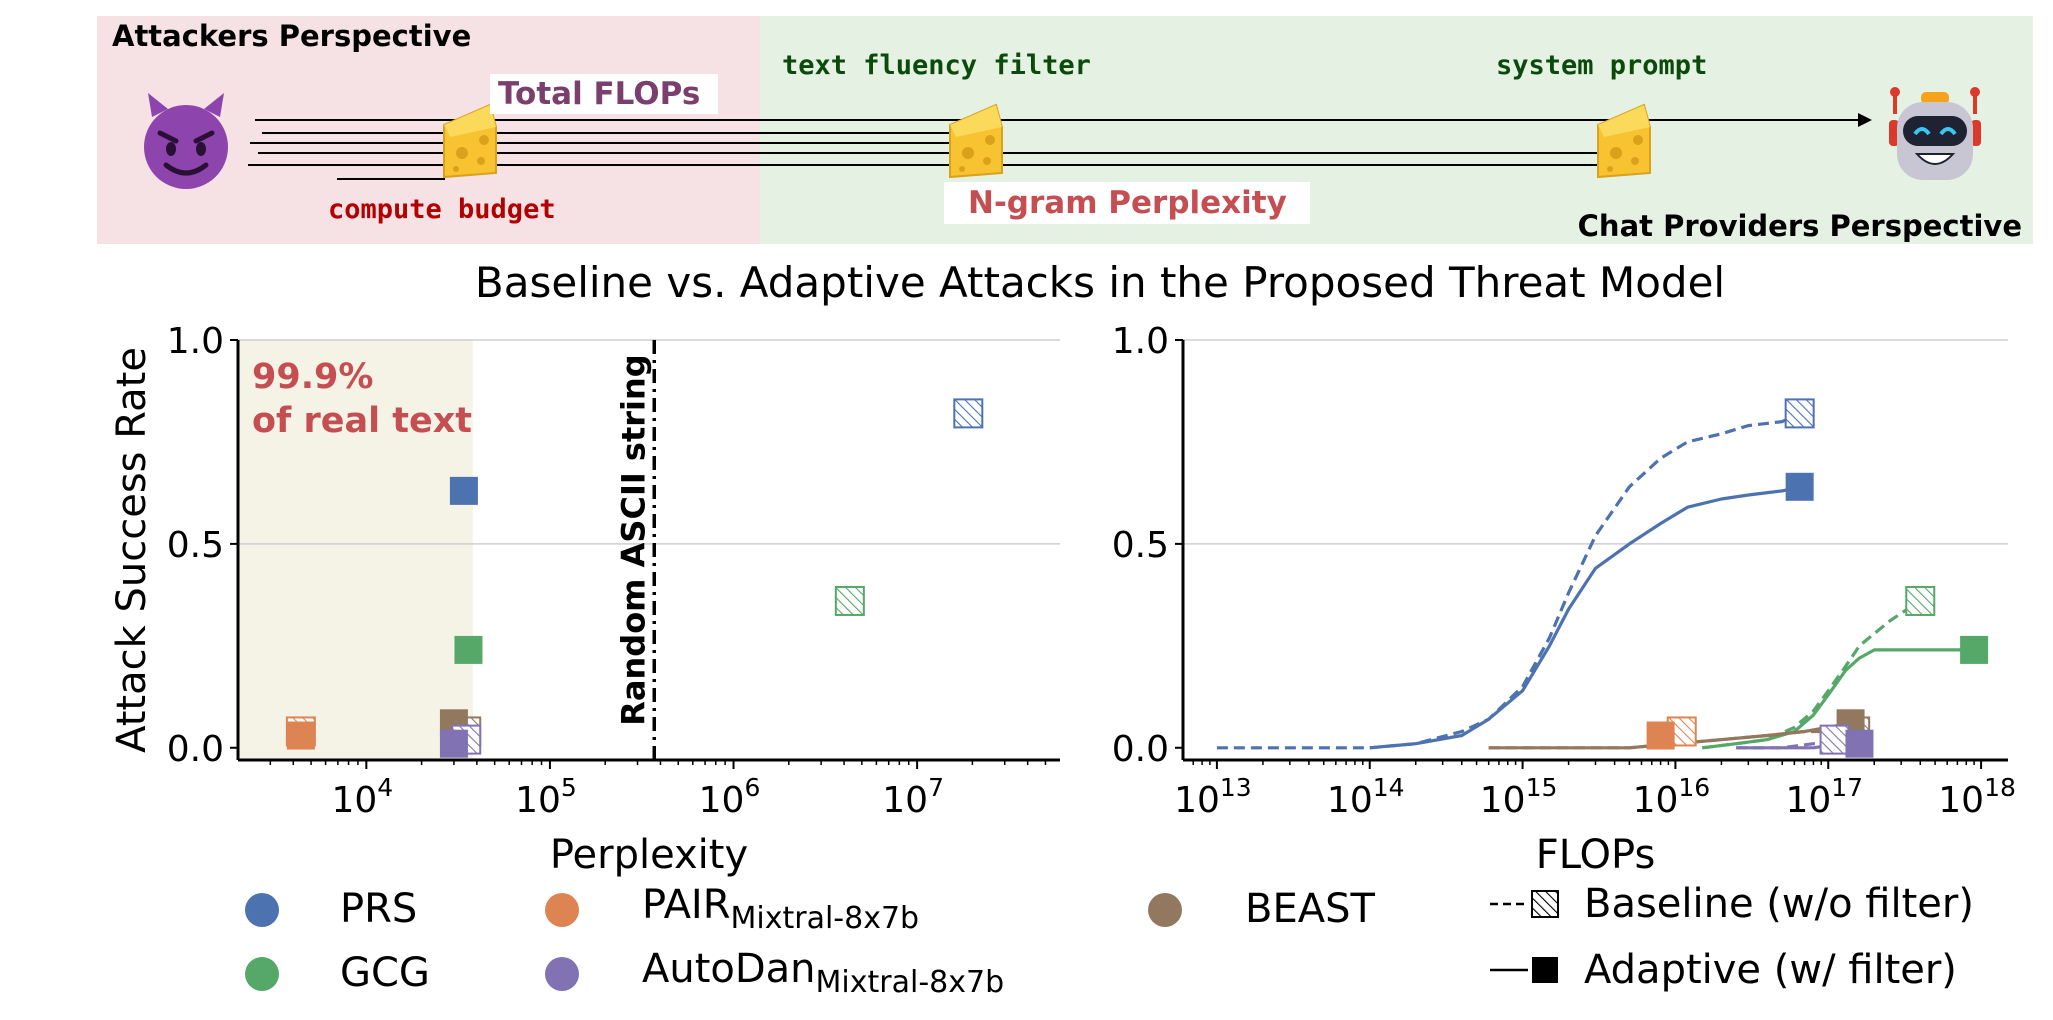 The height and width of the screenshot is (1020, 2053). What do you see at coordinates (442, 209) in the screenshot?
I see `compute-budget-label: compute budget` at bounding box center [442, 209].